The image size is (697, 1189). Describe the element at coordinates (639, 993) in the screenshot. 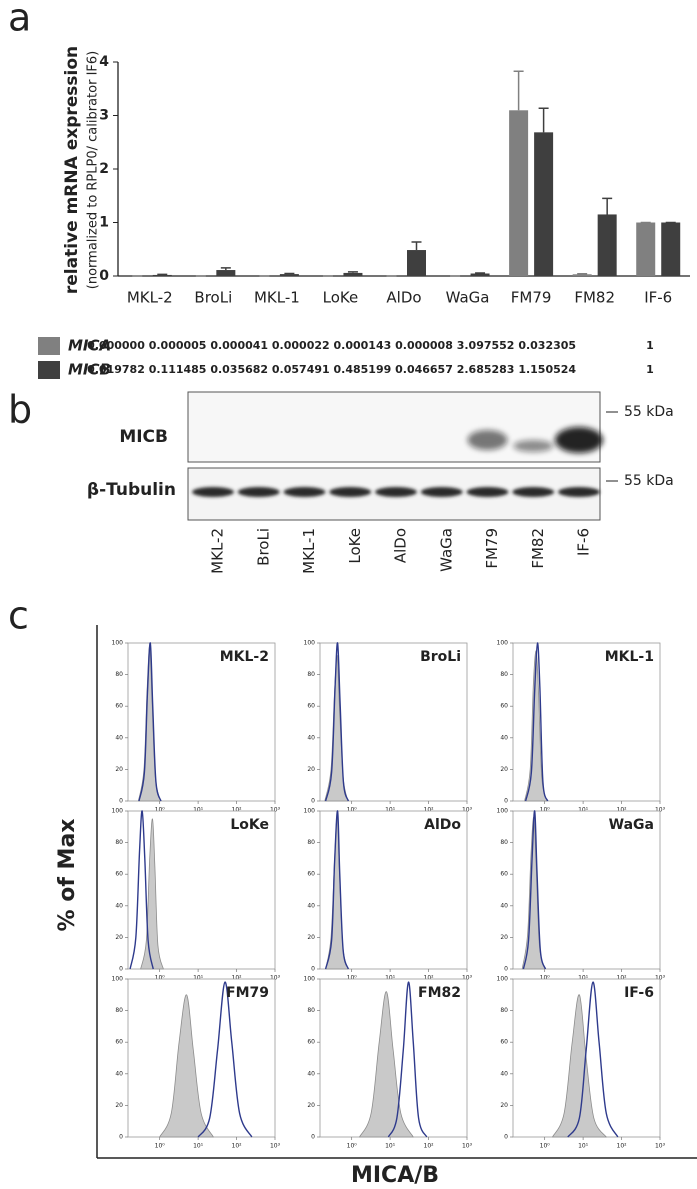

I see `plot-title: IF-6` at that location.